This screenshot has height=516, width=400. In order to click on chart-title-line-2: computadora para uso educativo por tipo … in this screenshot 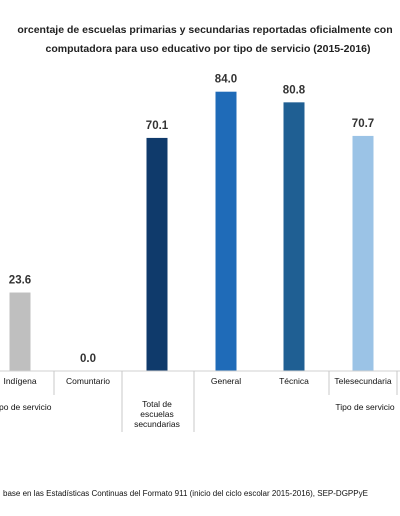, I will do `click(207, 49)`.